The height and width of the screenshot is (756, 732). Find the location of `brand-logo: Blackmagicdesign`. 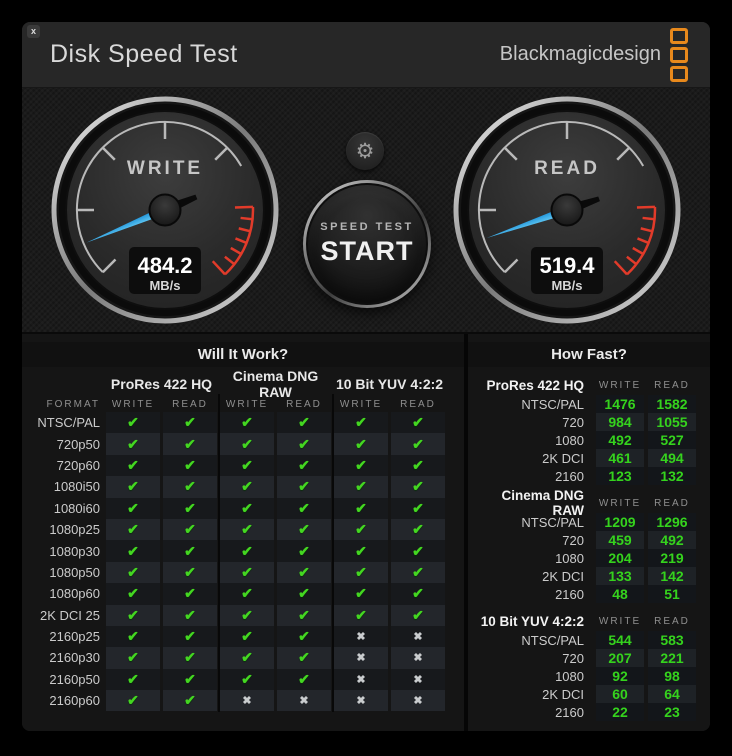

brand-logo: Blackmagicdesign is located at coordinates (593, 54).